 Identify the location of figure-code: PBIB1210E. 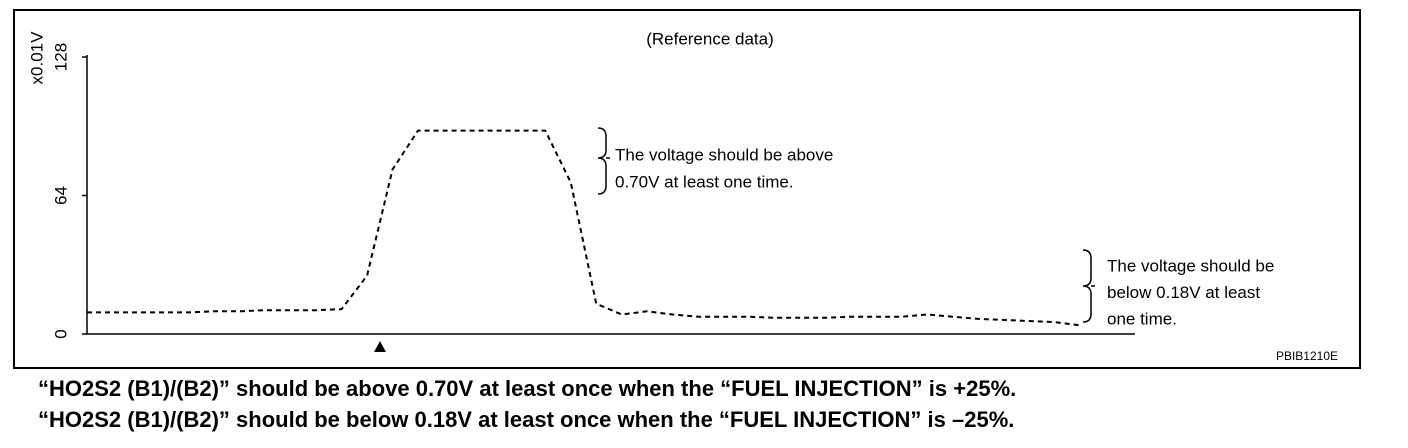
(1307, 356).